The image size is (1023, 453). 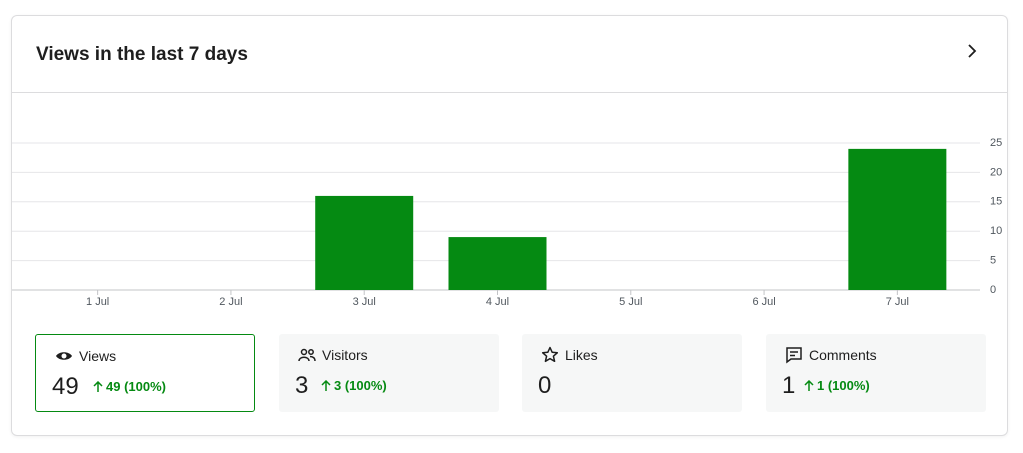 What do you see at coordinates (302, 385) in the screenshot?
I see `stat-value: 3` at bounding box center [302, 385].